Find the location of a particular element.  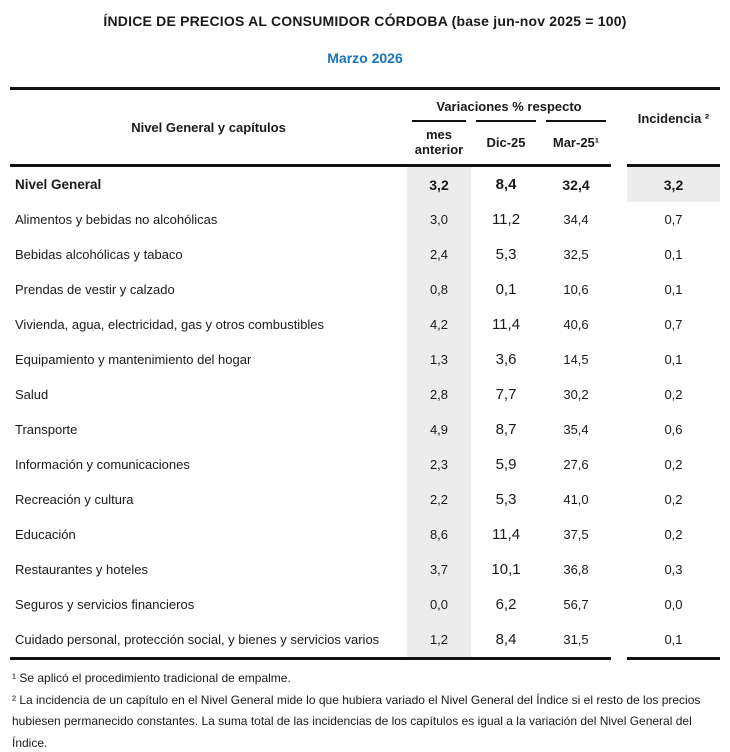

header-col-mes-anterior-label: mes anterior is located at coordinates (439, 142).